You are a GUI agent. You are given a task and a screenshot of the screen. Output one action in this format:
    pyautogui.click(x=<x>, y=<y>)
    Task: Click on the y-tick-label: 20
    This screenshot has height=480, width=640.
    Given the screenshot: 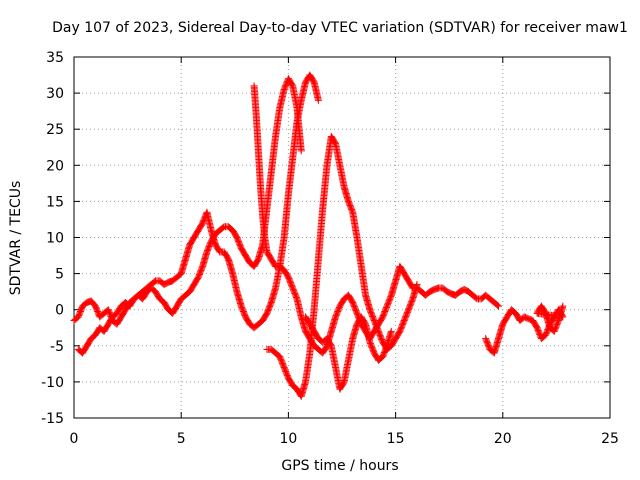 What is the action you would take?
    pyautogui.click(x=55, y=166)
    